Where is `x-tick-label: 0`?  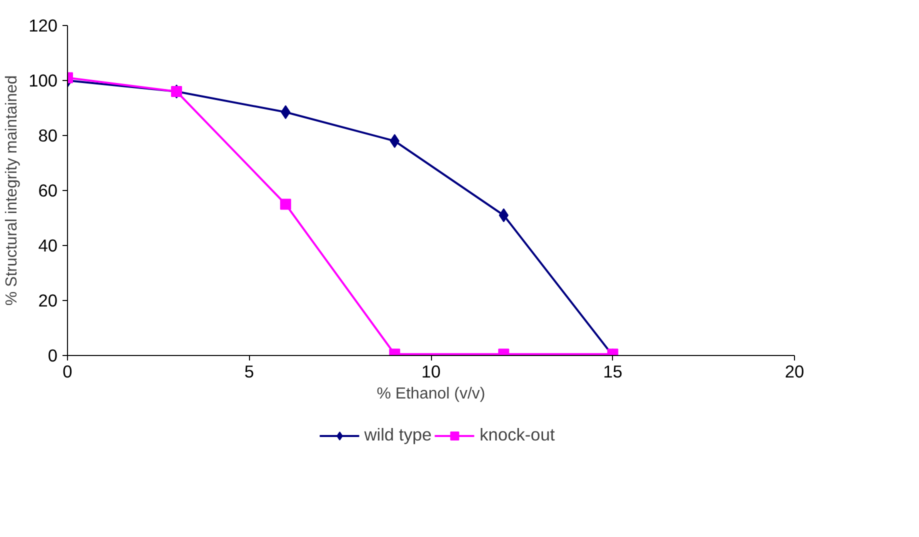
x-tick-label: 0 is located at coordinates (67, 372).